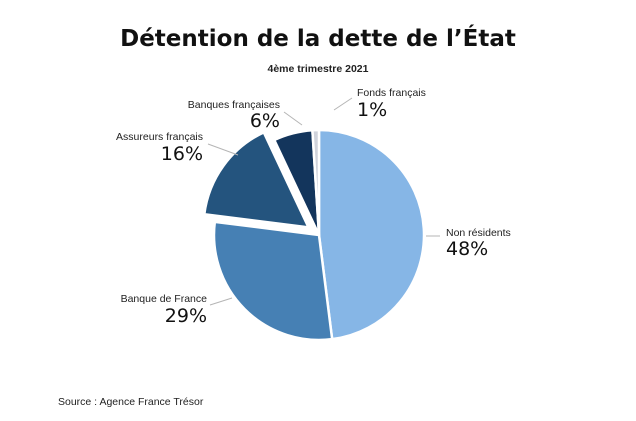  Describe the element at coordinates (318, 69) in the screenshot. I see `chart-subtitle: 4ème trimestre 2021` at that location.